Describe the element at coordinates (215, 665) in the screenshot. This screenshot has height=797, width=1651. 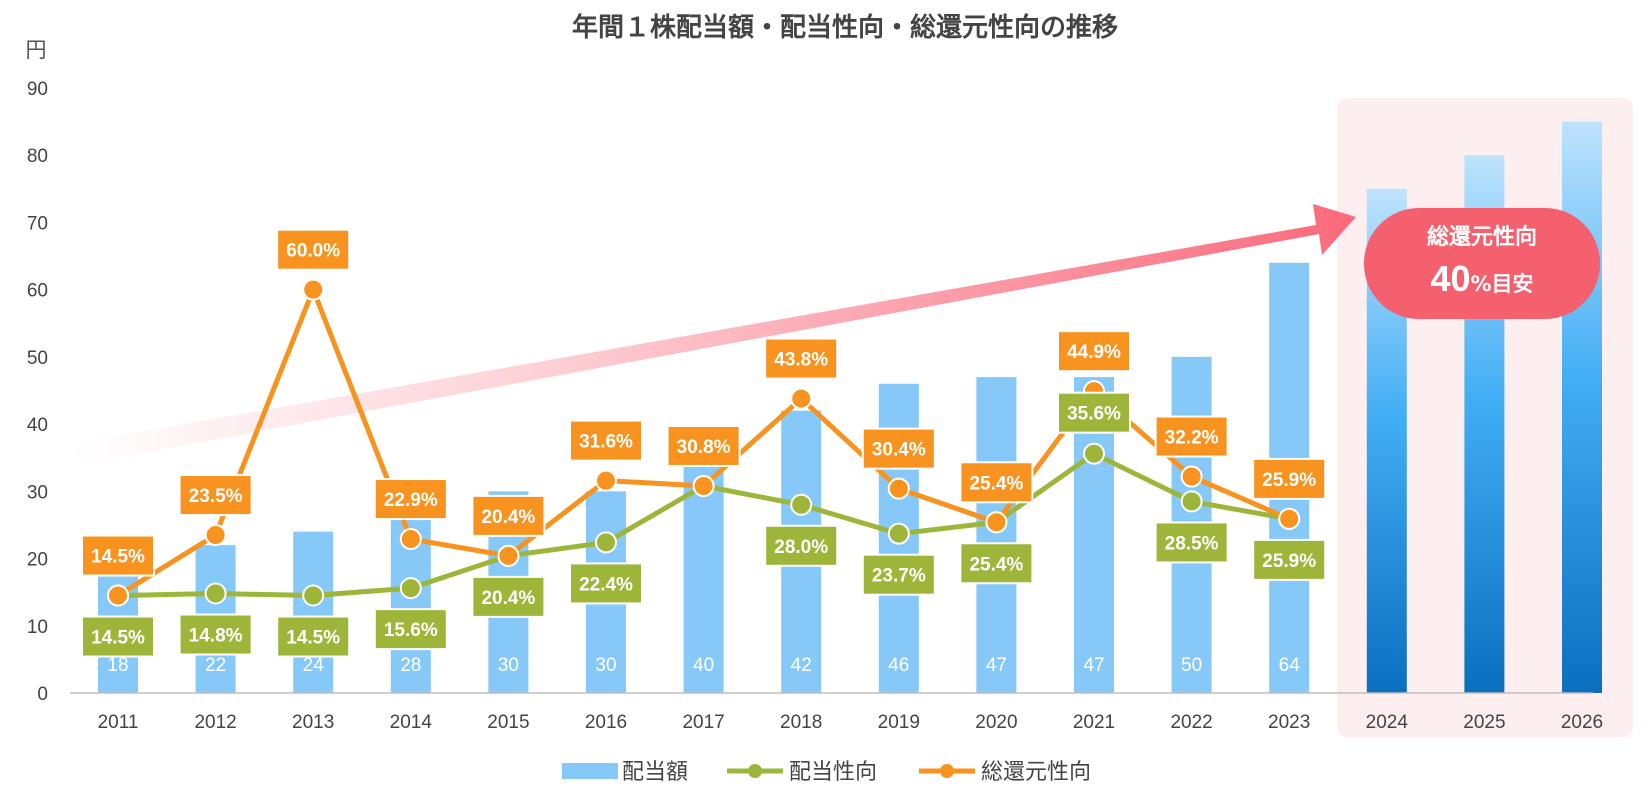
I see `bar-value-label: 22` at that location.